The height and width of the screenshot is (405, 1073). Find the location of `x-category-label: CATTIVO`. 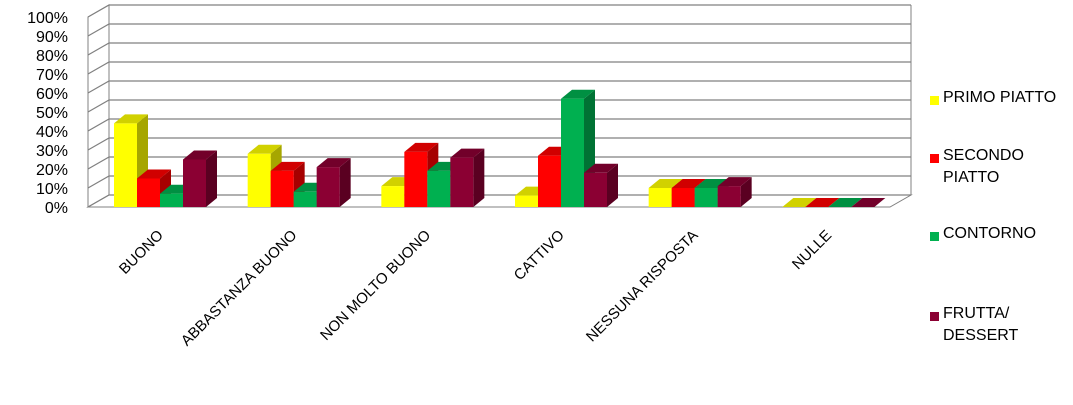

x-category-label: CATTIVO is located at coordinates (539, 255).